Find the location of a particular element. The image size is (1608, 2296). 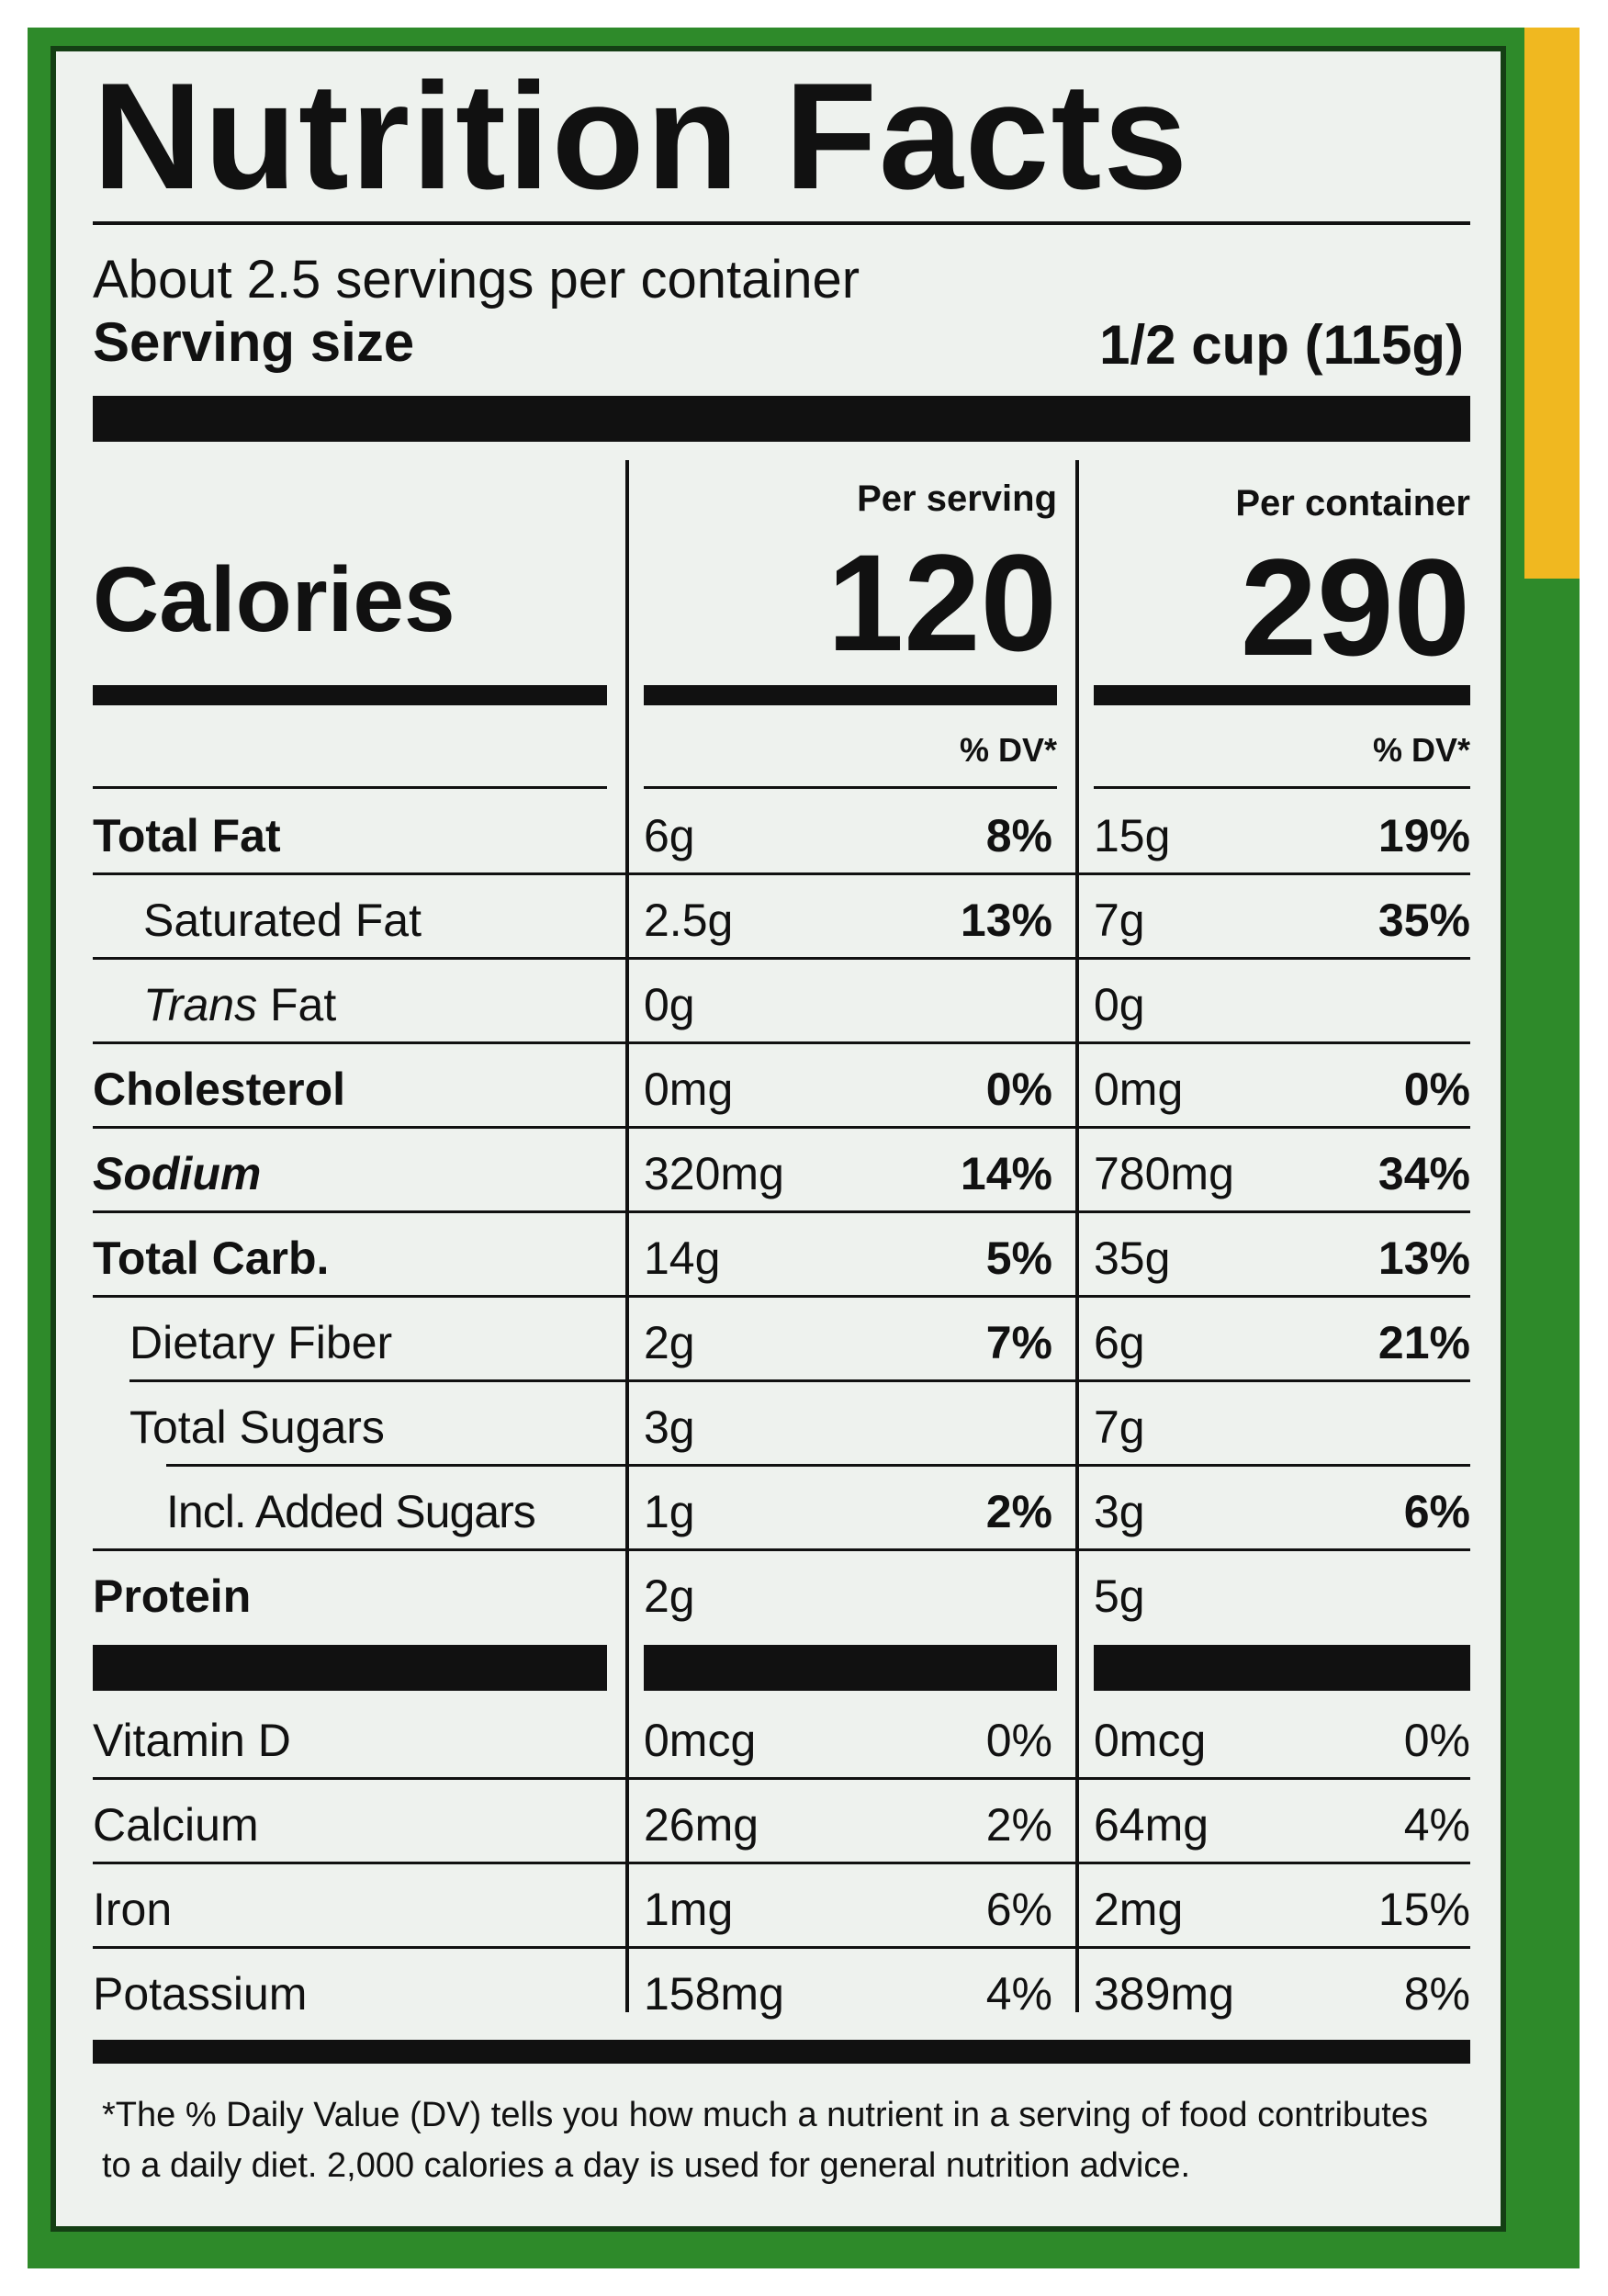

container-amount: 2mg is located at coordinates (1139, 1909).